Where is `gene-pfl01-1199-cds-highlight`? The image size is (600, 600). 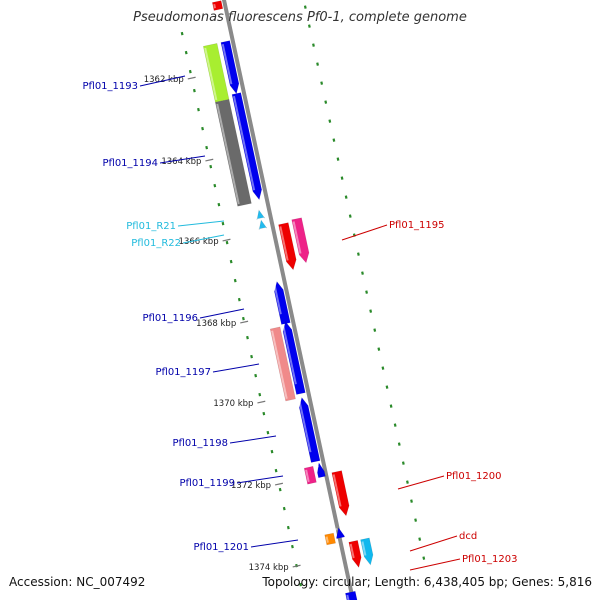
gene-pfl01-1199-cds-highlight is located at coordinates (307, 476).